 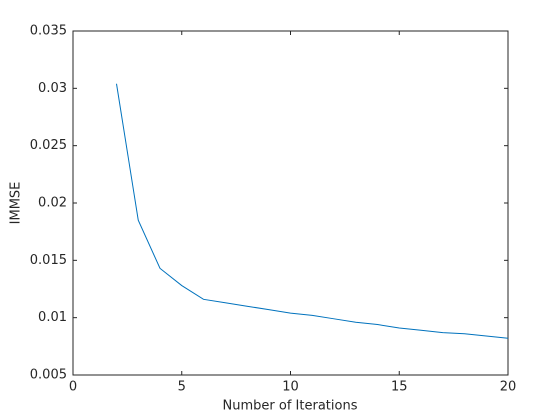 What do you see at coordinates (48, 375) in the screenshot?
I see `y-tick-label: 0.005` at bounding box center [48, 375].